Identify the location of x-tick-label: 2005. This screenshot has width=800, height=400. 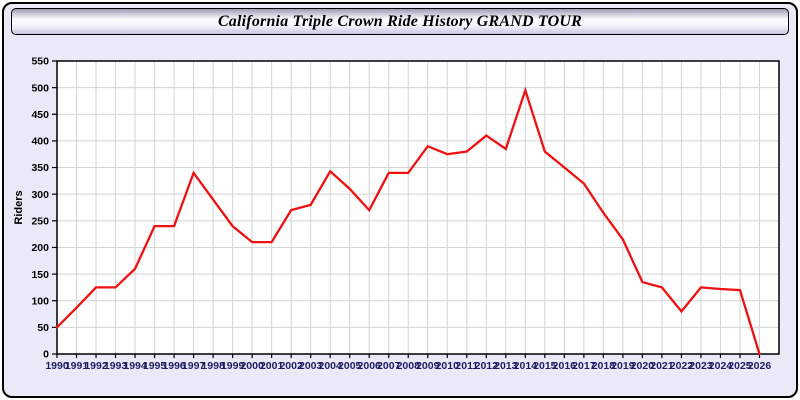
(350, 366).